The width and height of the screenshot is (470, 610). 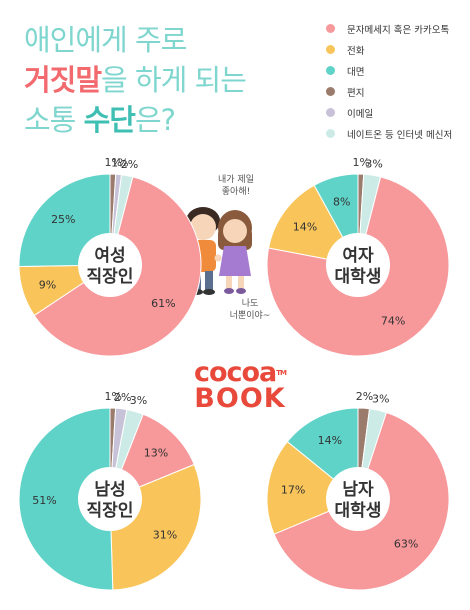 What do you see at coordinates (356, 72) in the screenshot?
I see `legend-label: 대면` at bounding box center [356, 72].